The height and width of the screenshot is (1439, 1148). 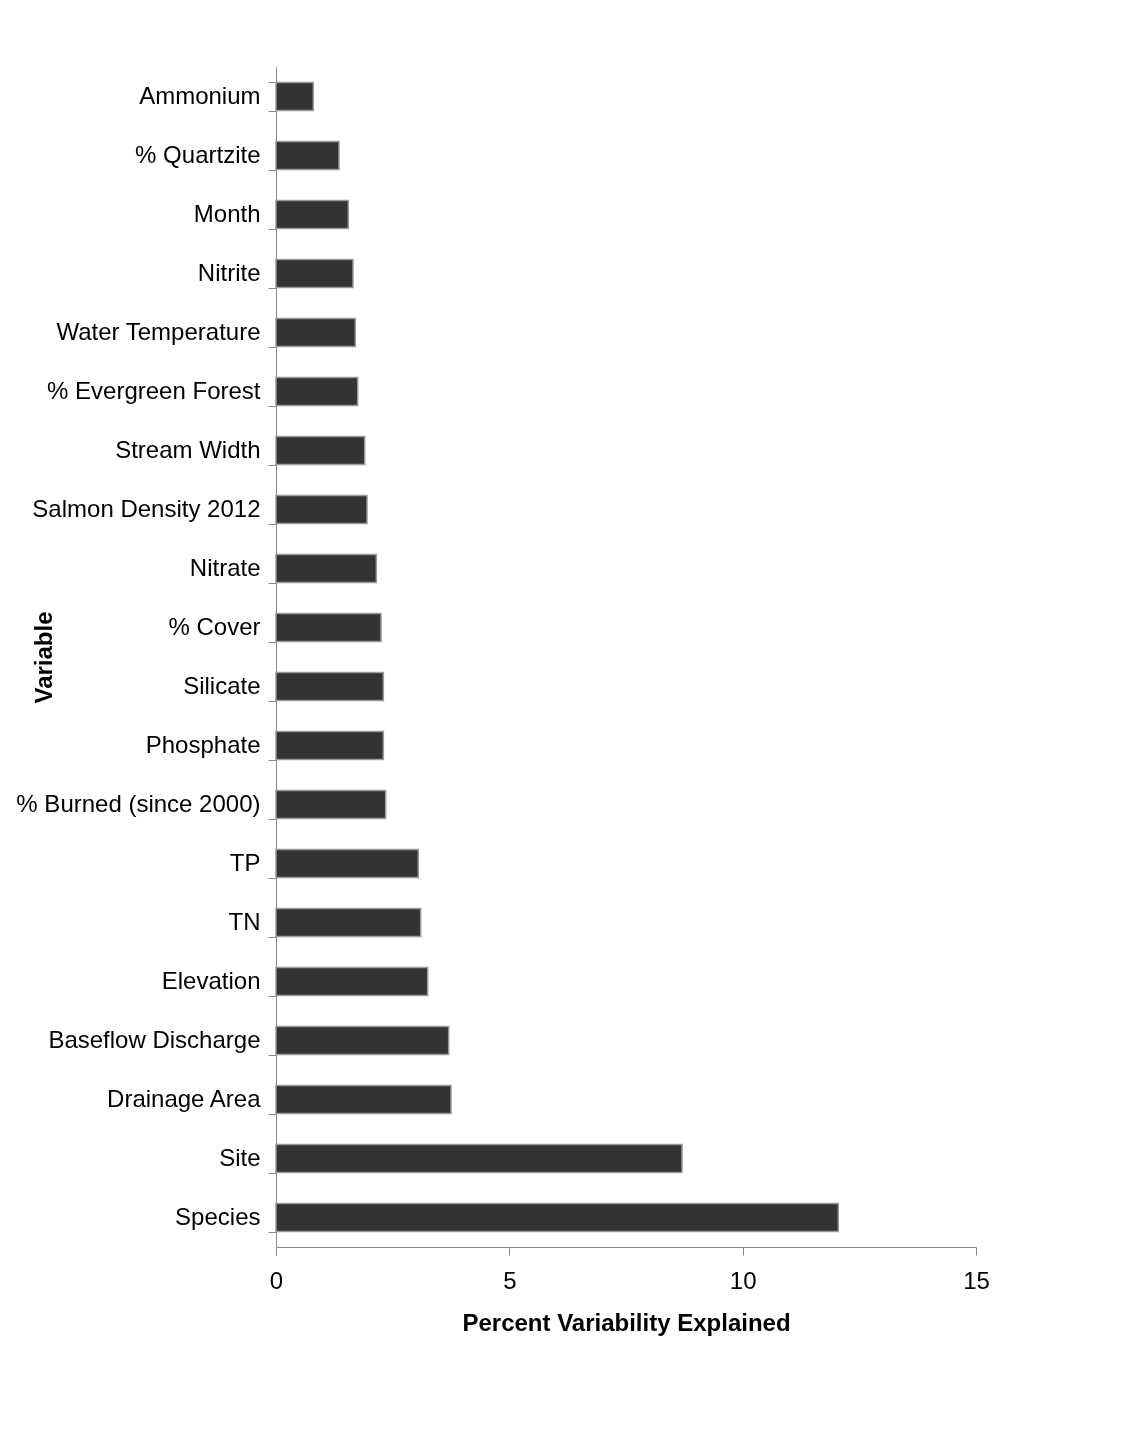 What do you see at coordinates (218, 1216) in the screenshot?
I see `y-tick-label: Species` at bounding box center [218, 1216].